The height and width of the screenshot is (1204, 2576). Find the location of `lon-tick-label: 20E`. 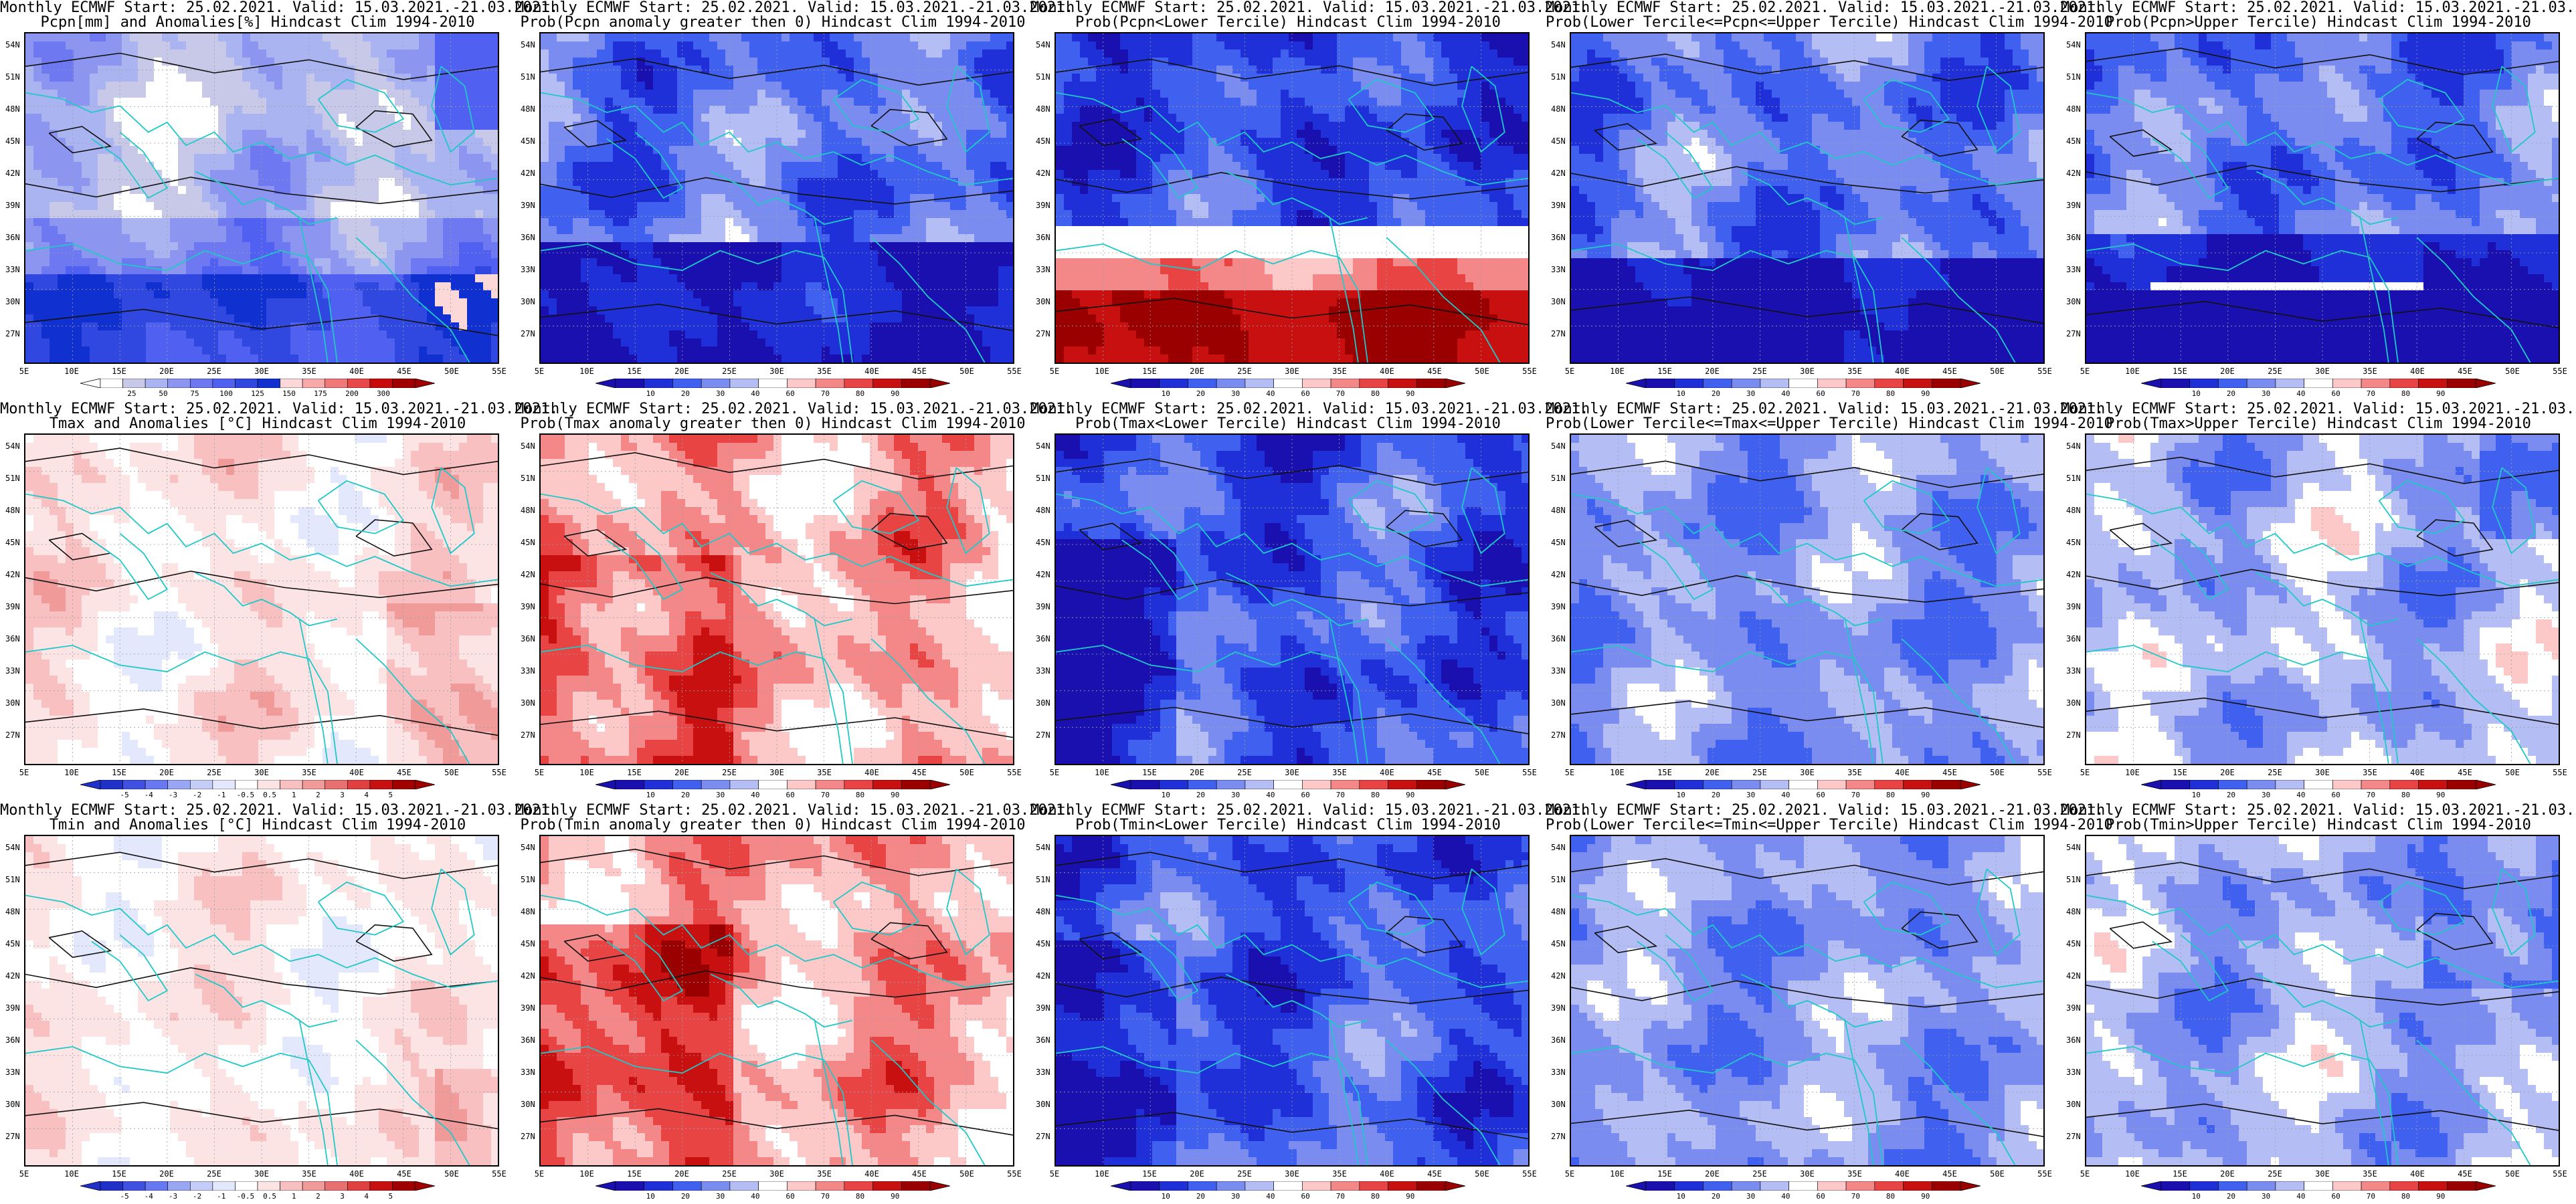

lon-tick-label: 20E is located at coordinates (1197, 772).